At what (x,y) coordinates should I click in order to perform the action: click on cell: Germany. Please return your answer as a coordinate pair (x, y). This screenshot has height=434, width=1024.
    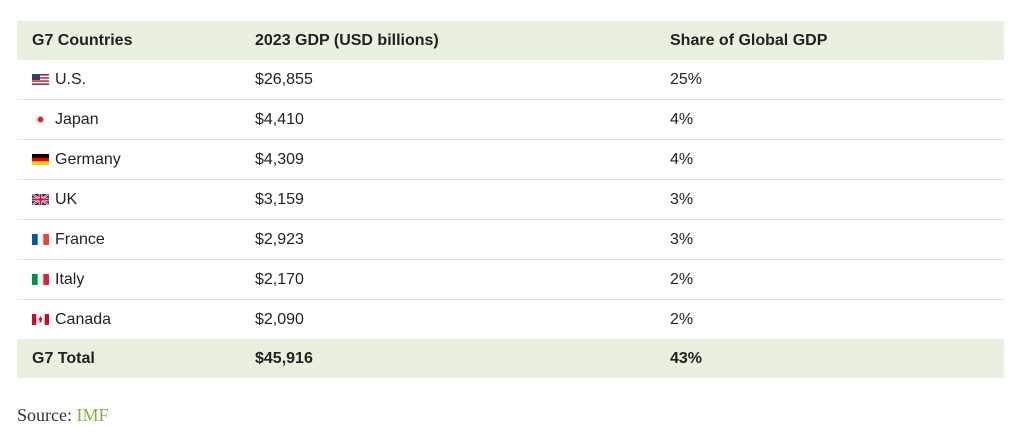
    Looking at the image, I should click on (88, 159).